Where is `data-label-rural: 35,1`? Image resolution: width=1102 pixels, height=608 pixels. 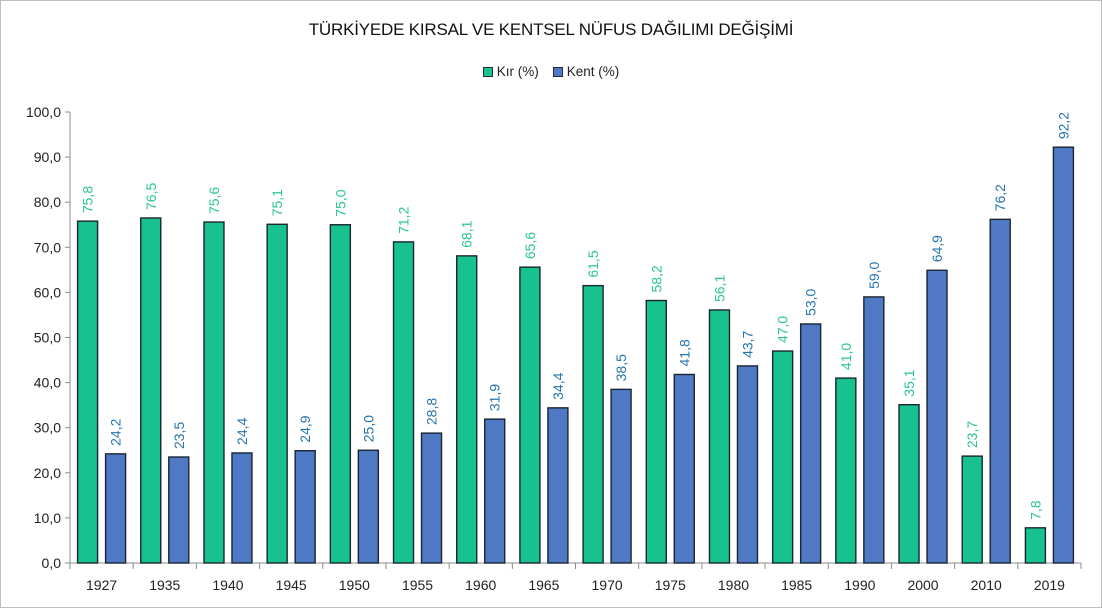 data-label-rural: 35,1 is located at coordinates (909, 382).